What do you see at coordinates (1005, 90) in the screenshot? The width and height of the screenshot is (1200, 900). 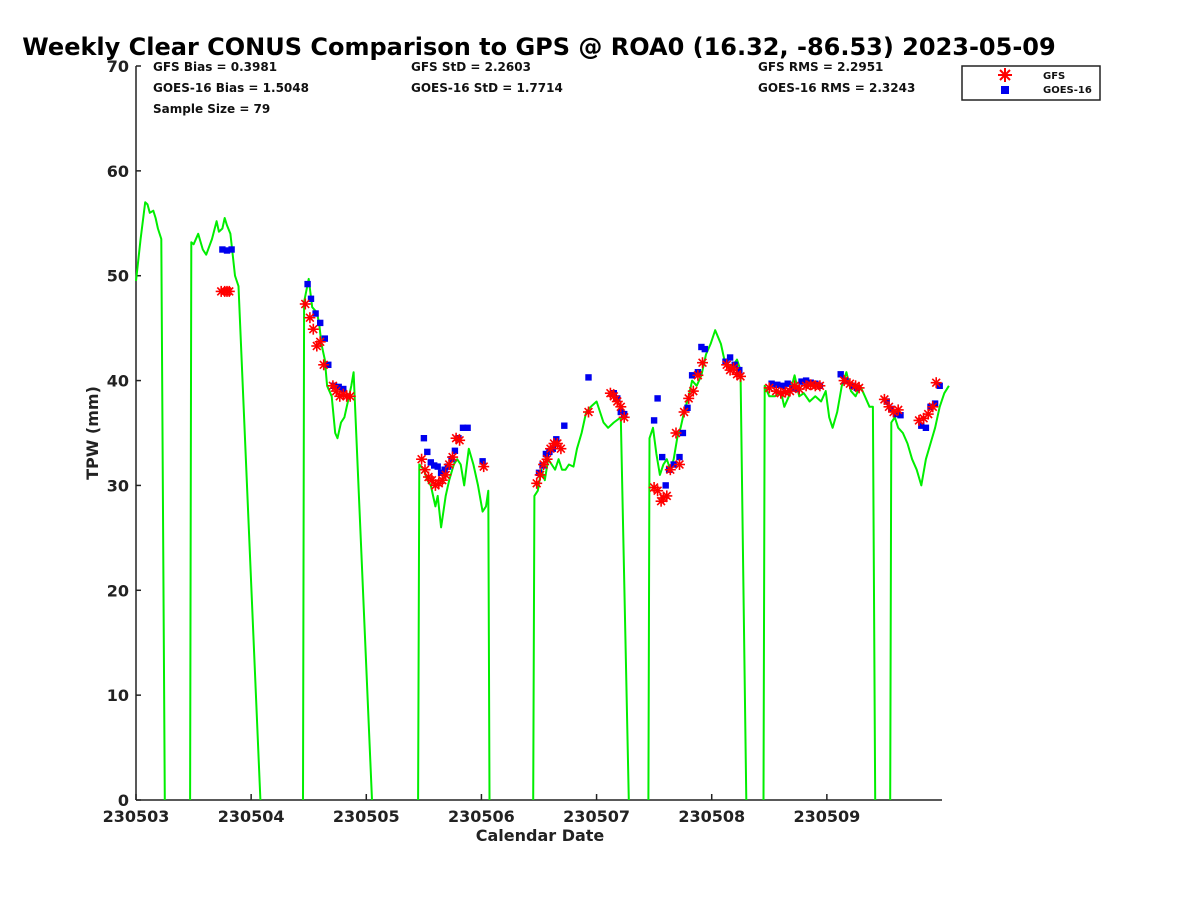 I see `legend-goes-marker` at bounding box center [1005, 90].